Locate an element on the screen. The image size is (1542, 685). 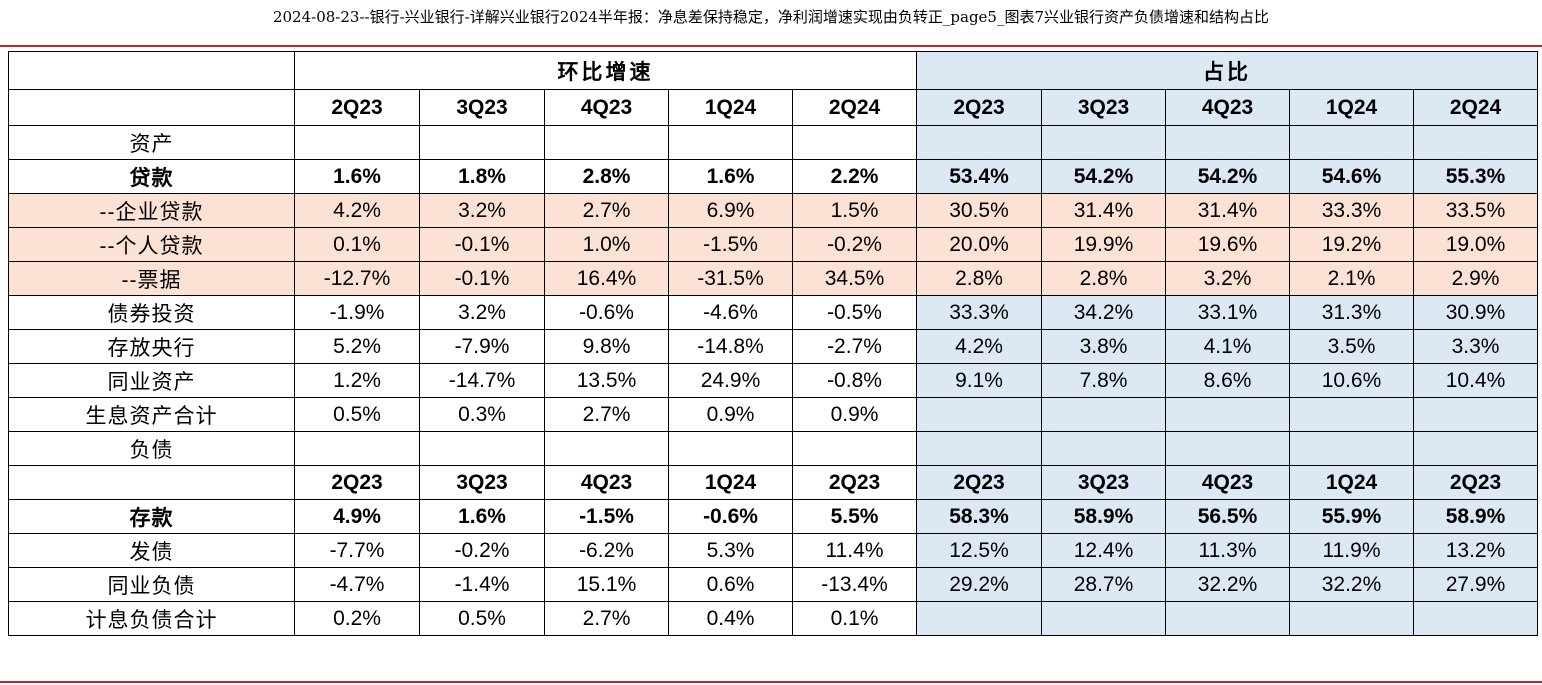
share-cell: 33.1% is located at coordinates (1227, 312).